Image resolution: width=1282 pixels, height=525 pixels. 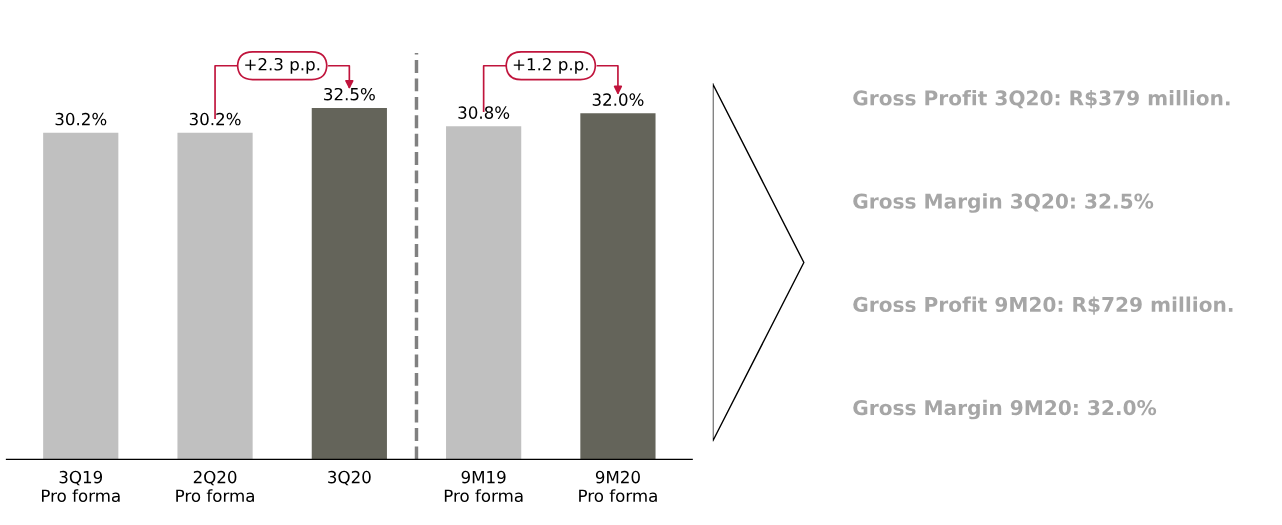 What do you see at coordinates (618, 486) in the screenshot?
I see `x-tick-label: 9M20 Pro forma` at bounding box center [618, 486].